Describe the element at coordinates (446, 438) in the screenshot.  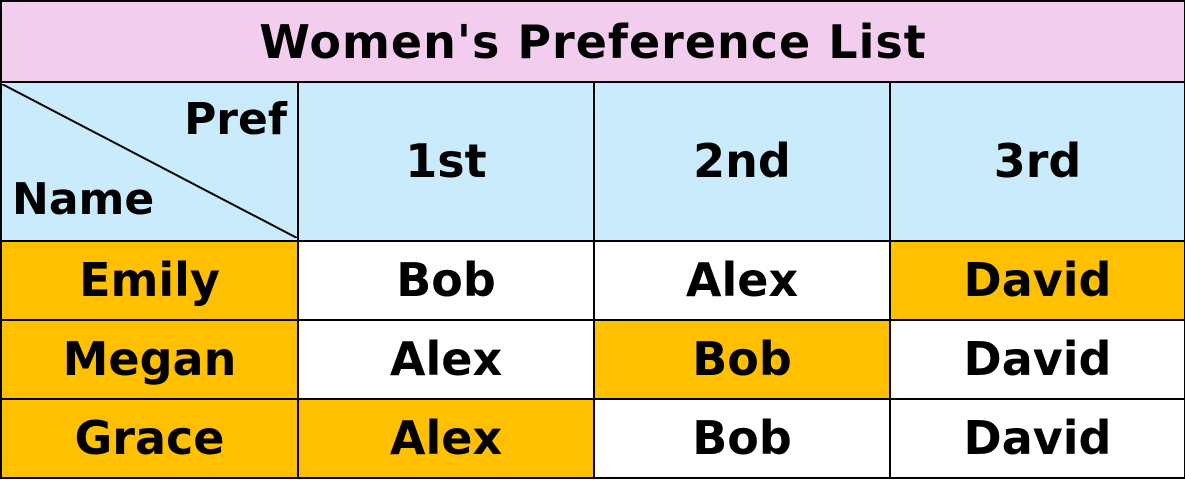
I see `pref-cell-highlighted: Alex` at that location.